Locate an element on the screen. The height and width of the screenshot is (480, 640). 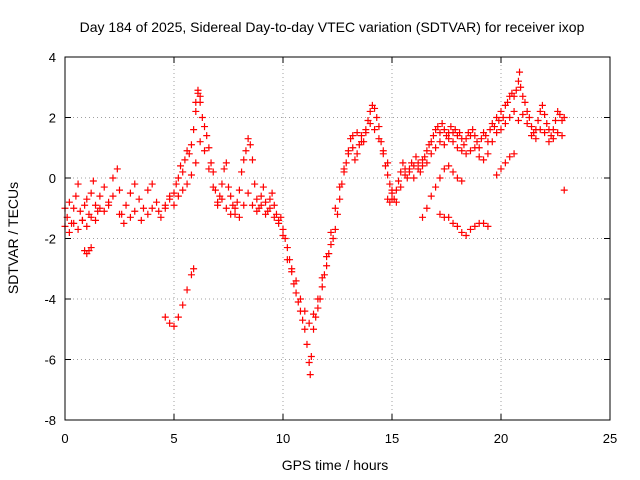
x-tick-label: 25 is located at coordinates (610, 438).